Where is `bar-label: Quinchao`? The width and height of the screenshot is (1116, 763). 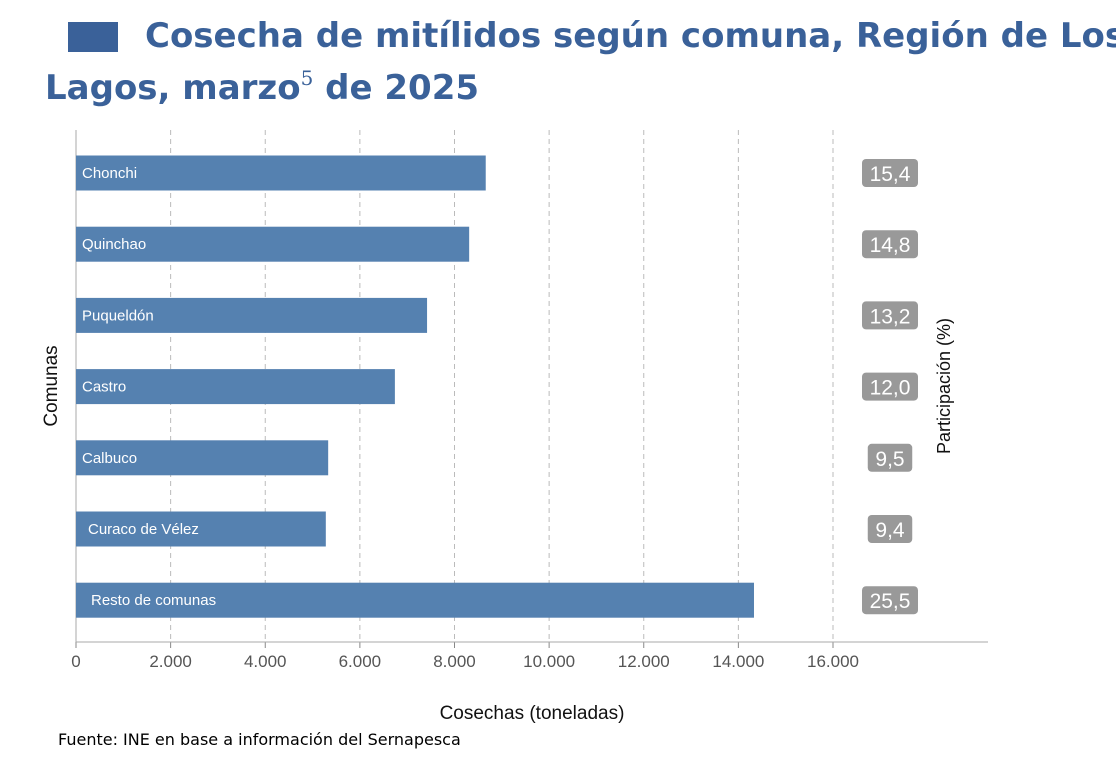
bar-label: Quinchao is located at coordinates (114, 244).